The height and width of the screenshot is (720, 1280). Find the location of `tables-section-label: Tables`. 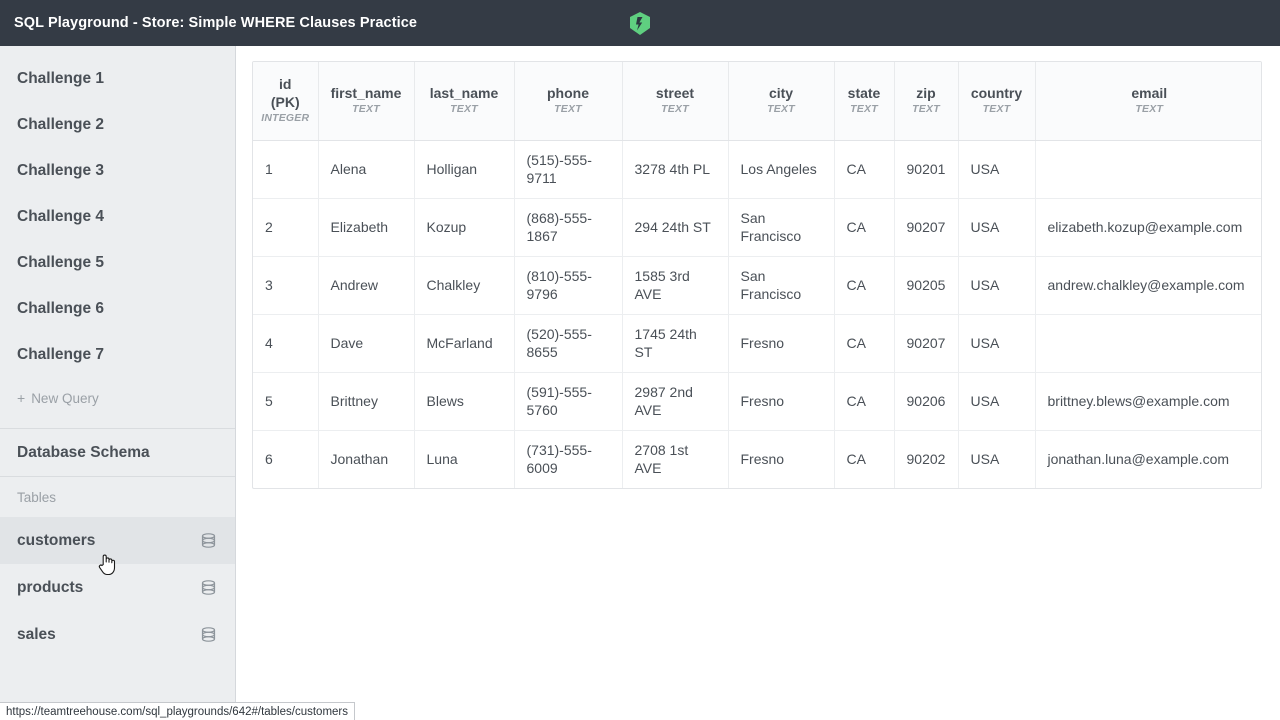

tables-section-label: Tables is located at coordinates (117, 497).